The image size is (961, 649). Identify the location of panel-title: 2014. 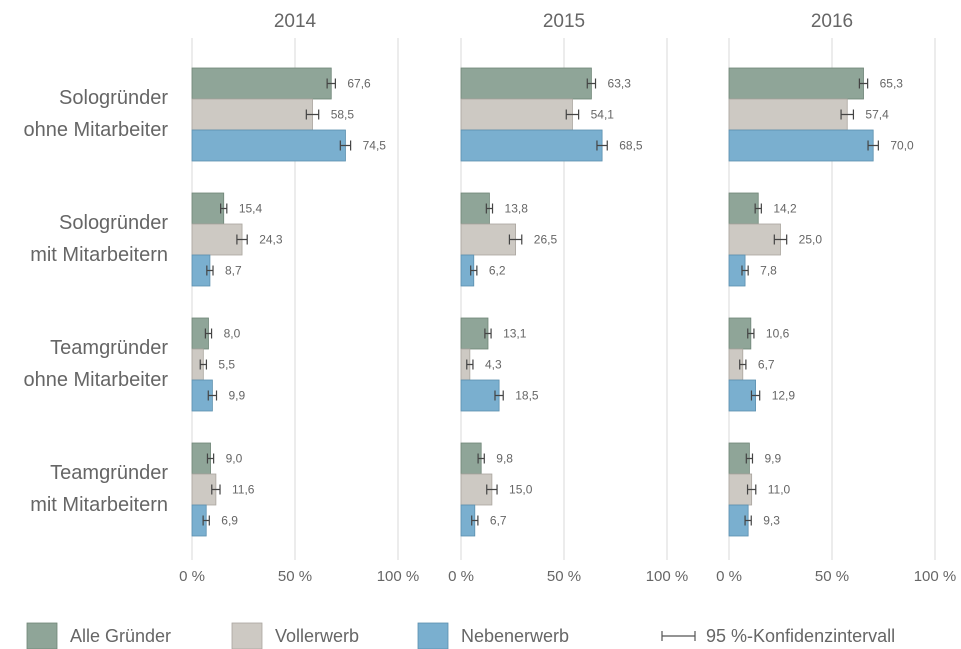
(295, 21).